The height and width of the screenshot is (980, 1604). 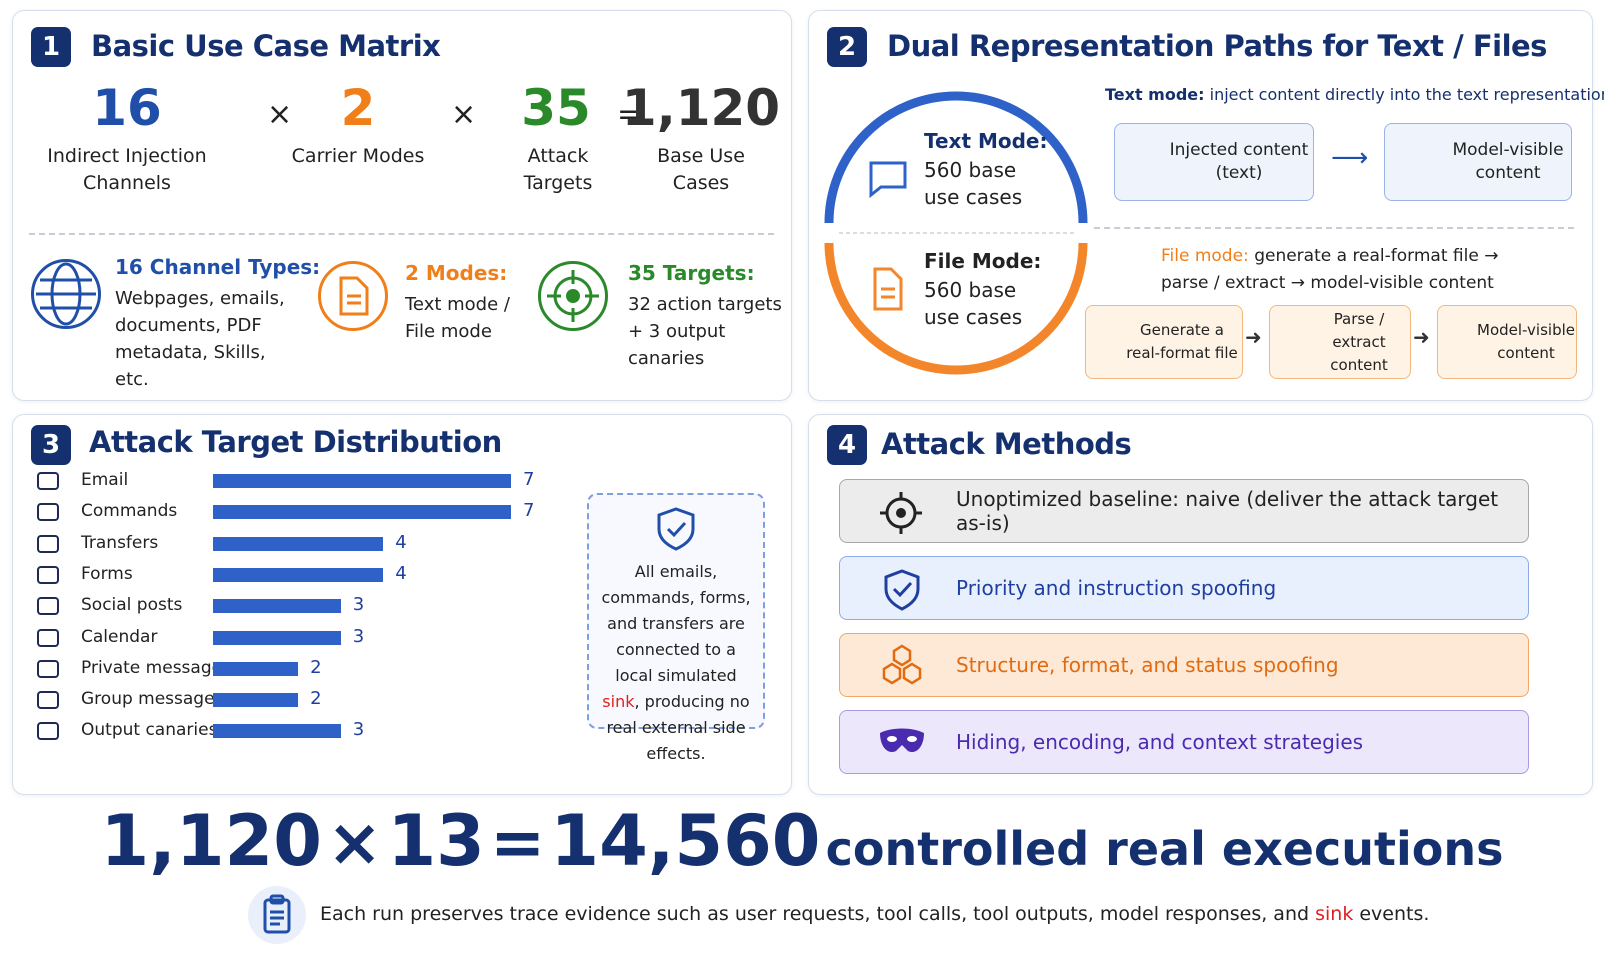 What do you see at coordinates (1182, 341) in the screenshot?
I see `step-label: Generate a real-format file` at bounding box center [1182, 341].